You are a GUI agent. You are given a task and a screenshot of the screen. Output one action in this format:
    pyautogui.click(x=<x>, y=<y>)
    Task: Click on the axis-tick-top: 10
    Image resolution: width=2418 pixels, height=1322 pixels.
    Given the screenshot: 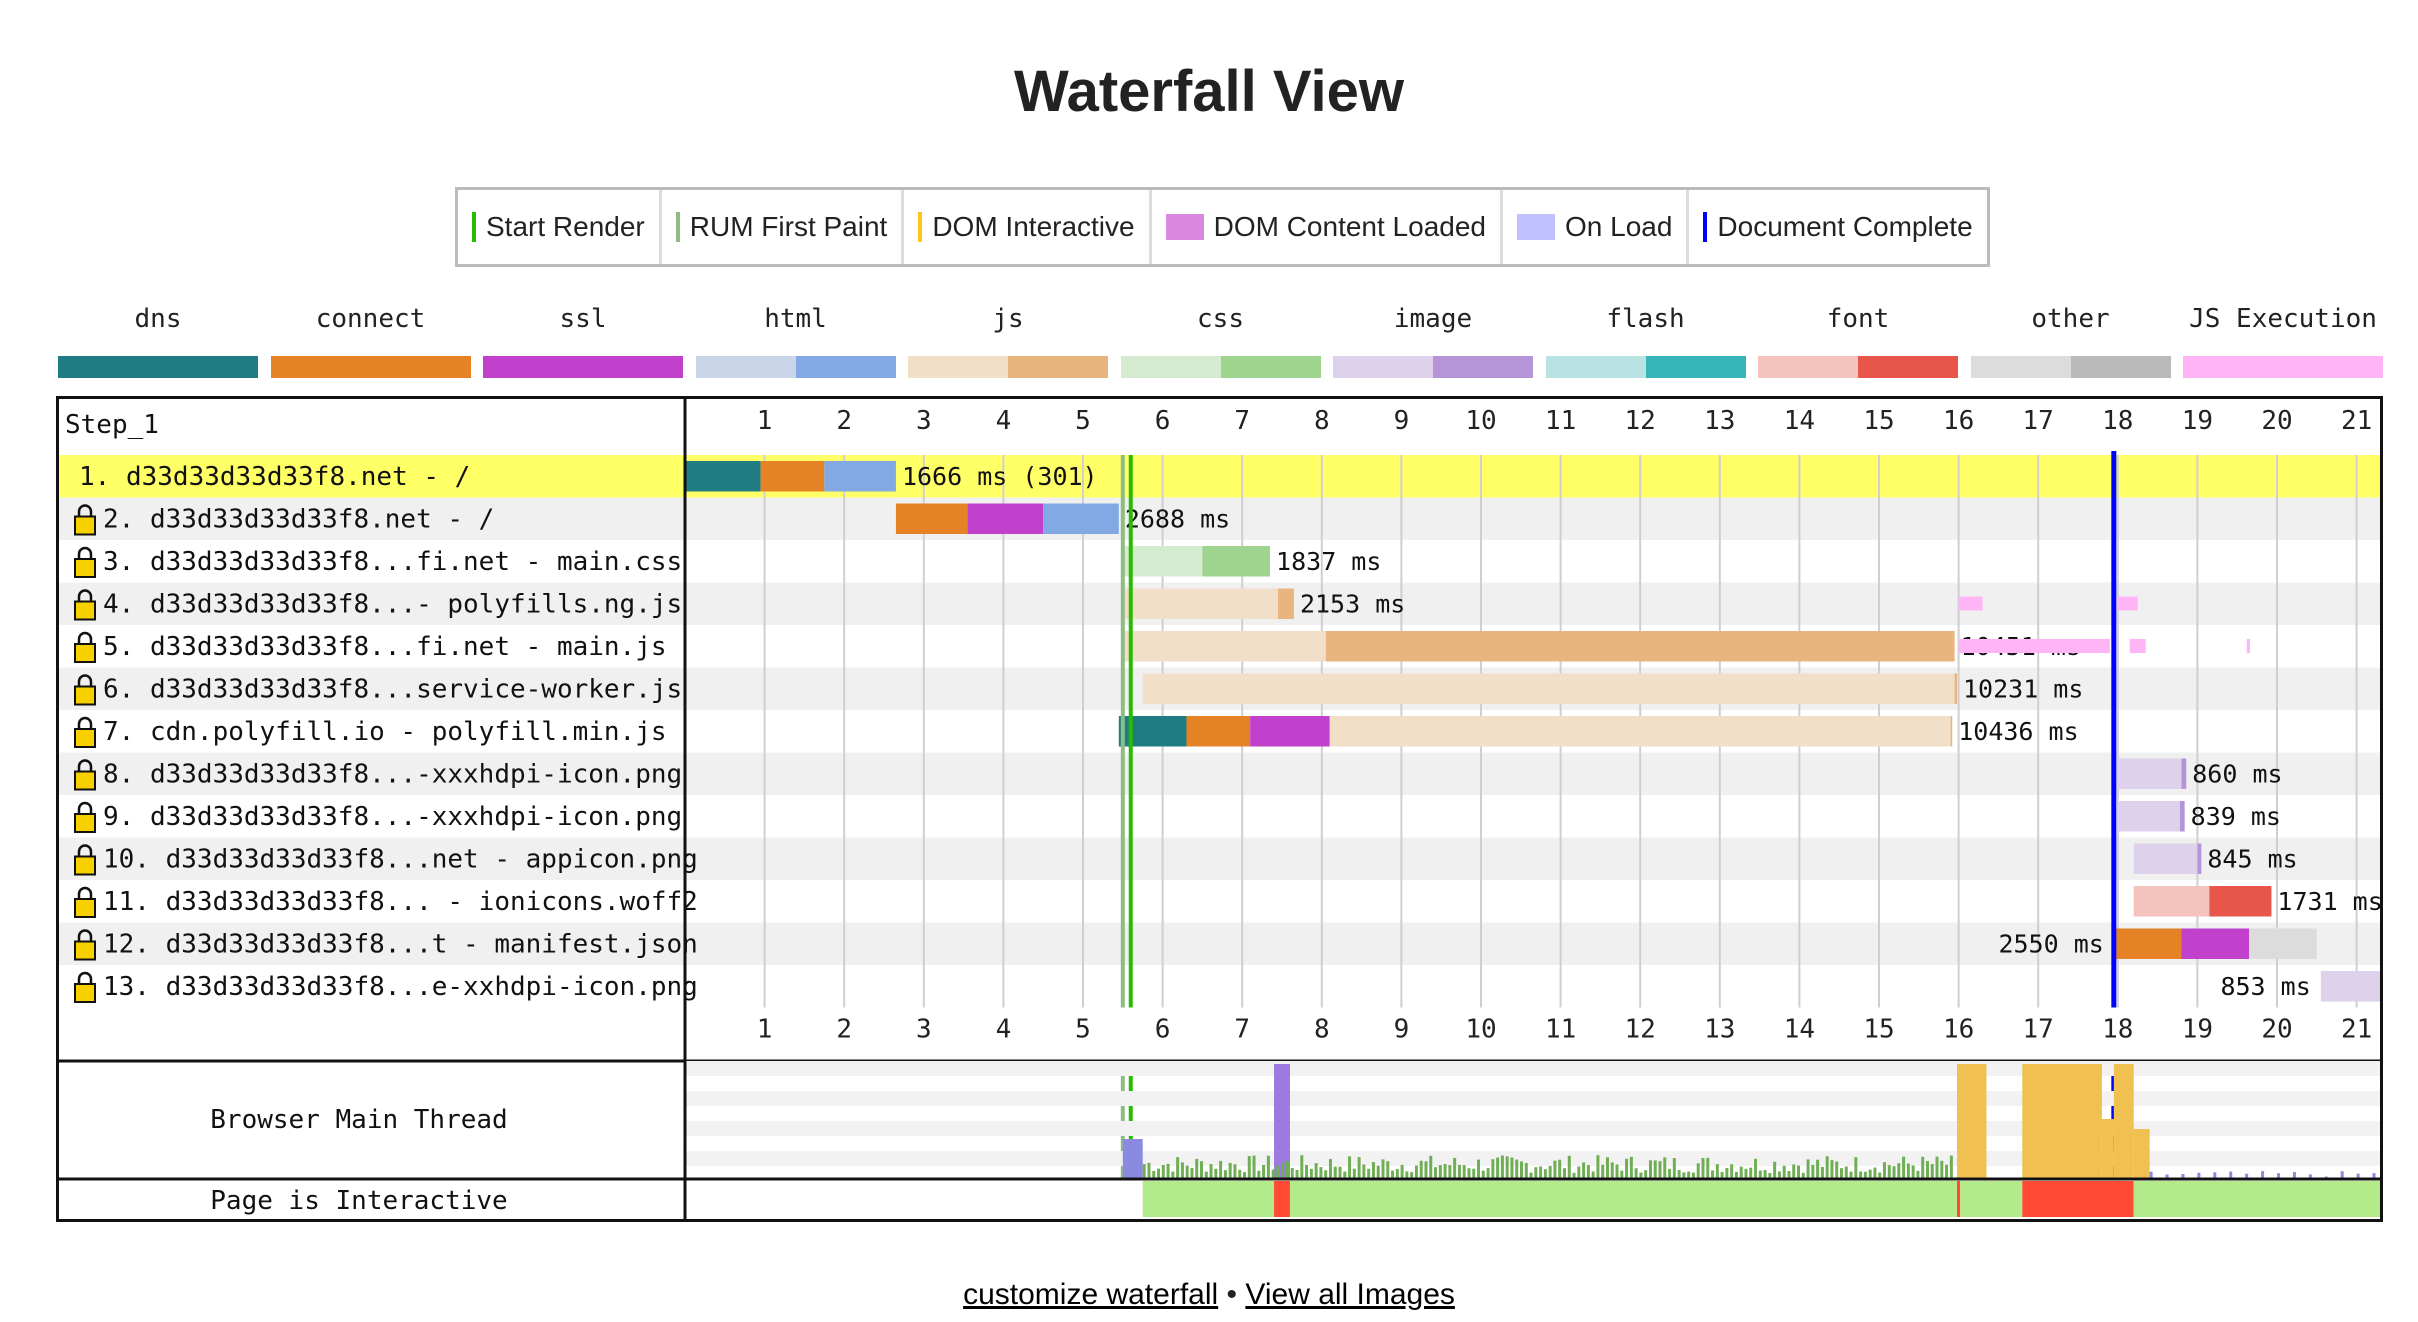 What is the action you would take?
    pyautogui.click(x=1480, y=421)
    